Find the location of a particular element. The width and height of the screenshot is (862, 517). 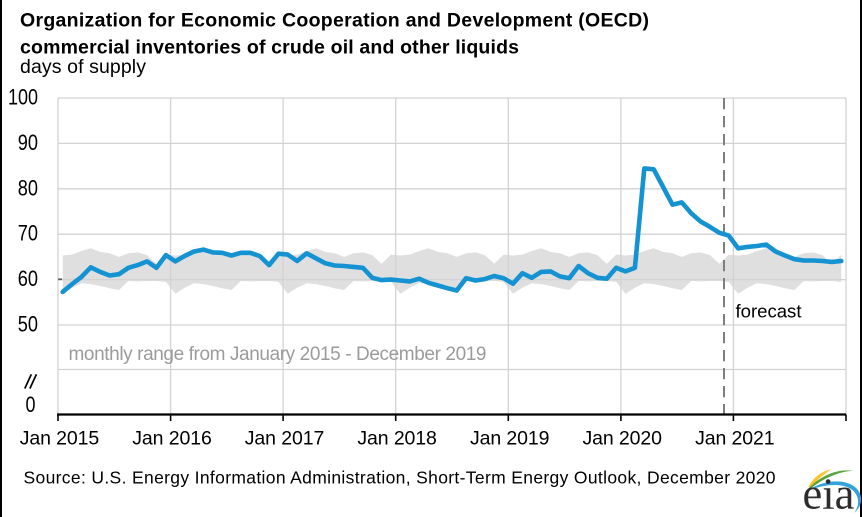

svg-text: Jan 2019 is located at coordinates (510, 438).